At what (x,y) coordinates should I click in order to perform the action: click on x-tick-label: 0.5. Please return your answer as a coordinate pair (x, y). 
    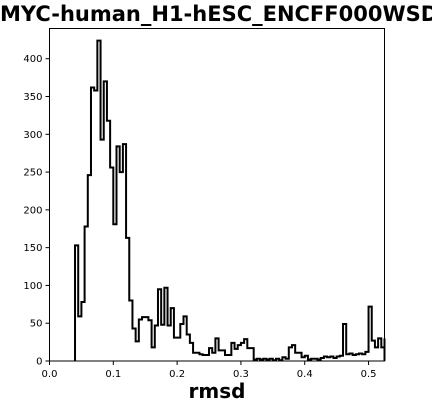
    Looking at the image, I should click on (369, 374).